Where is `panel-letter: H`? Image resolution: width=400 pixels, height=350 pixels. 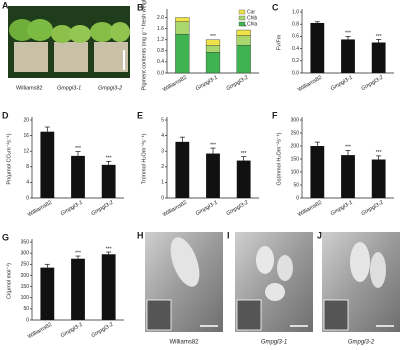
panel-letter: H is located at coordinates (140, 235).